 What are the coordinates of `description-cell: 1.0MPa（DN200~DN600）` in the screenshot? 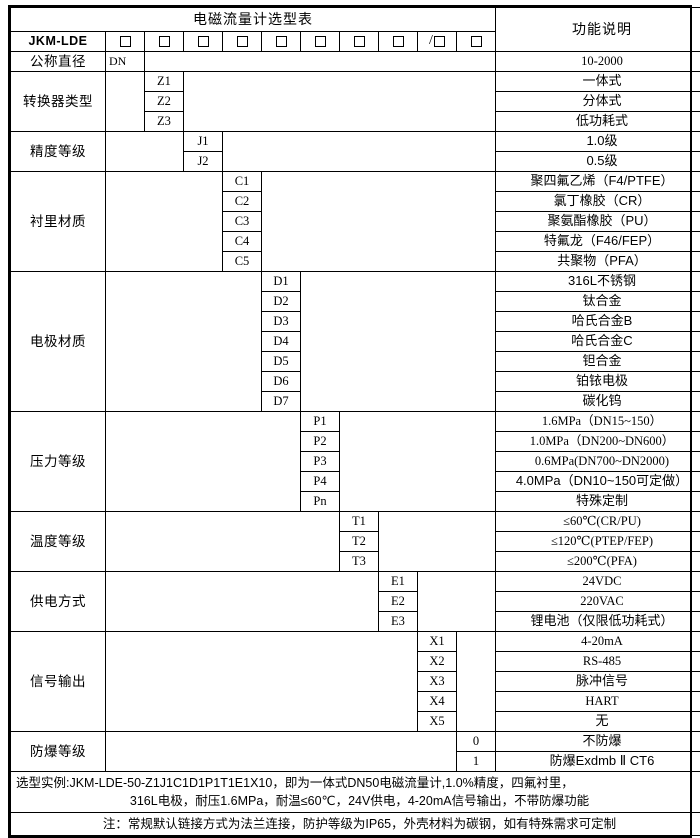 It's located at (598, 442).